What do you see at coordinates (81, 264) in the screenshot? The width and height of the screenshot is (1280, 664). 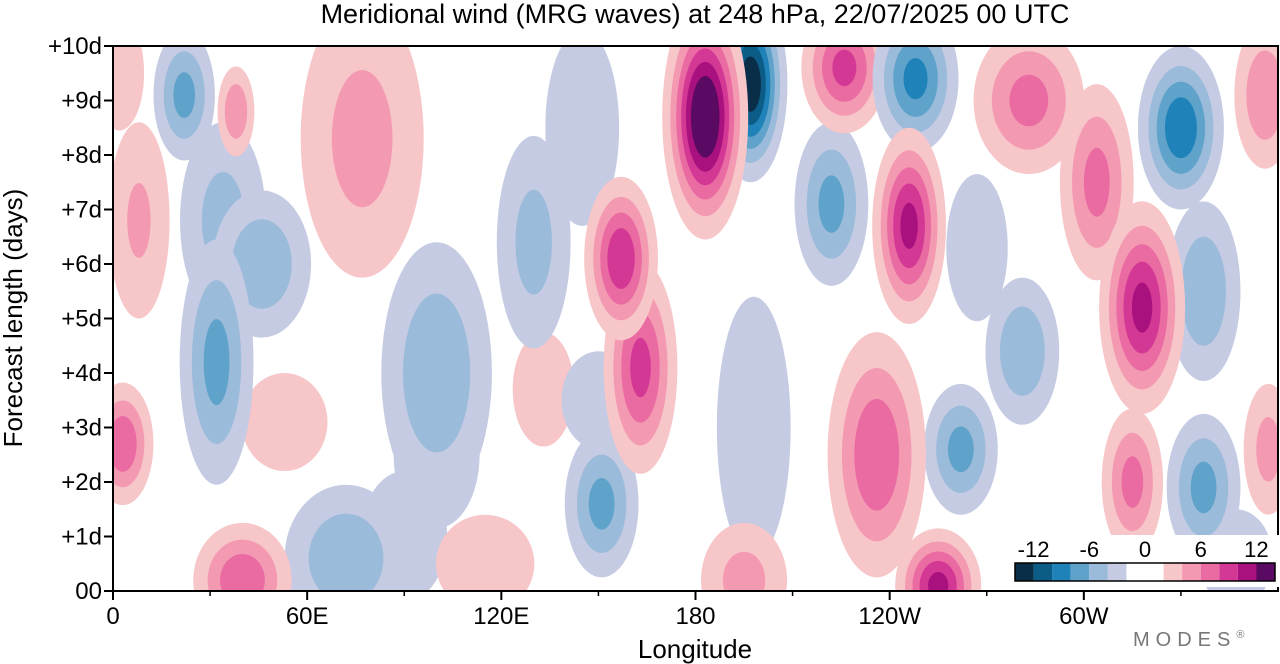 I see `y-tick-label: +6d` at bounding box center [81, 264].